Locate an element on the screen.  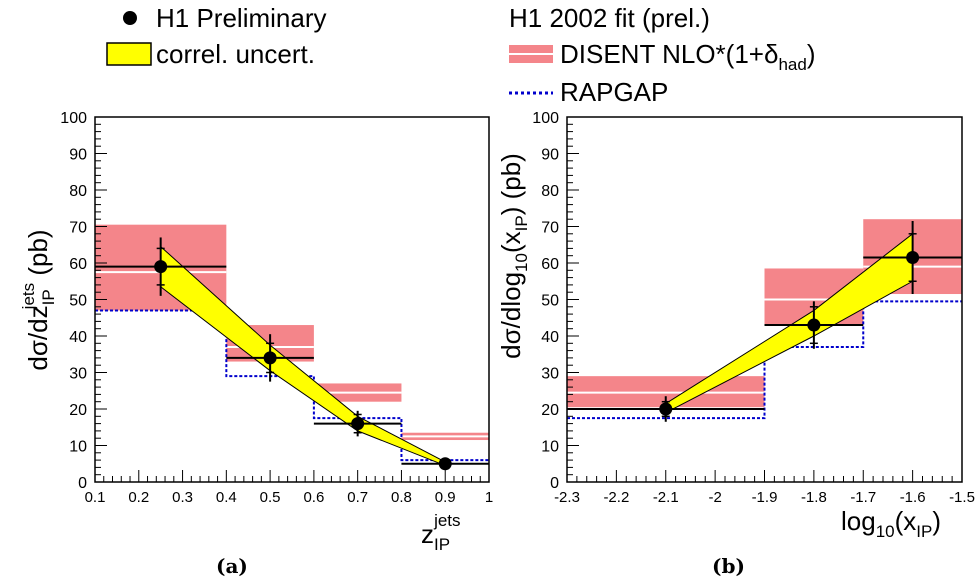
panel-b-xlabel: log10(xIP) is located at coordinates (891, 523).